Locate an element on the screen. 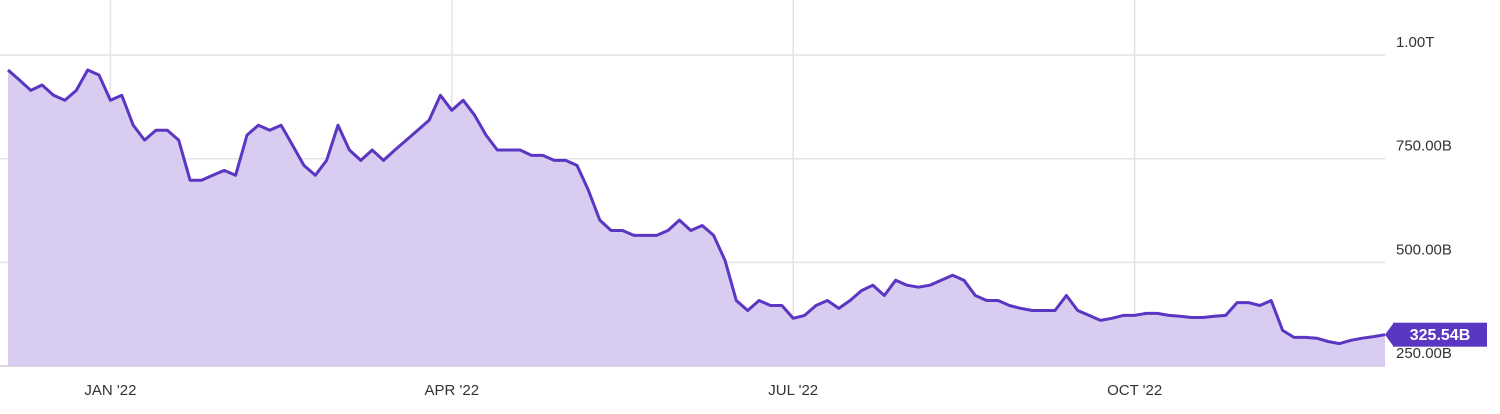 The image size is (1500, 414). x-tick-label: JAN '22 is located at coordinates (110, 390).